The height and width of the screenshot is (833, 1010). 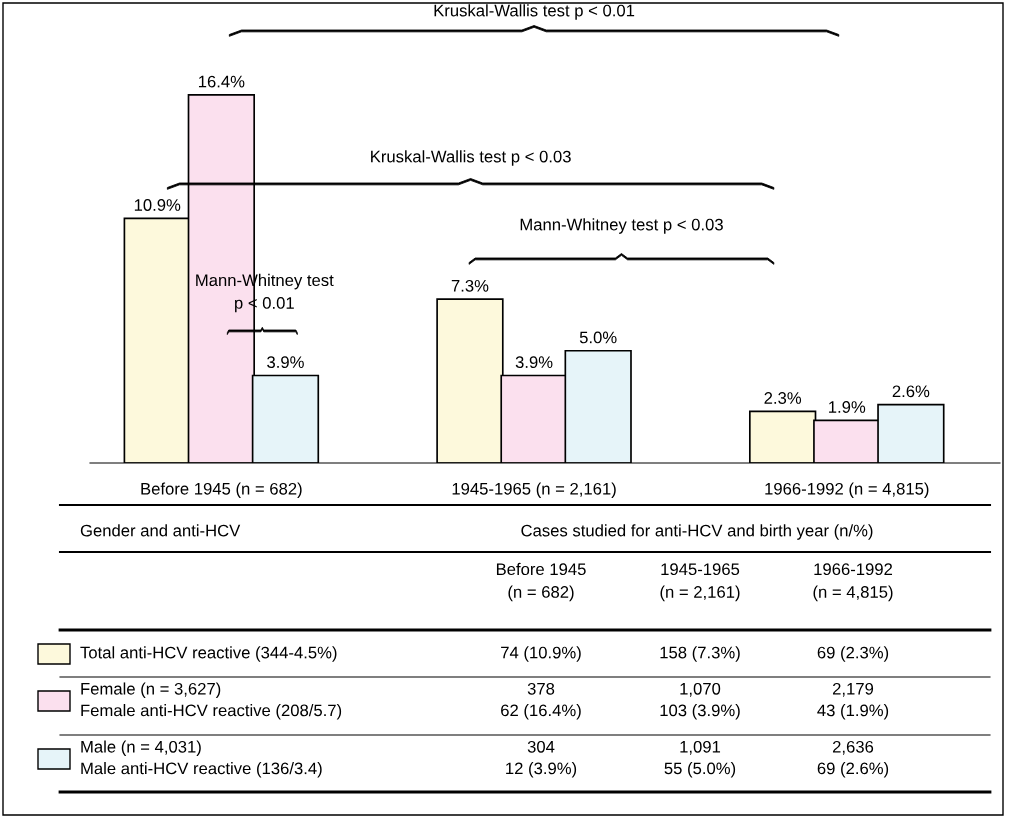 What do you see at coordinates (211, 701) in the screenshot?
I see `legend-label: Female (n = 3,627) Female anti-HCV reactive (208/5.7)` at bounding box center [211, 701].